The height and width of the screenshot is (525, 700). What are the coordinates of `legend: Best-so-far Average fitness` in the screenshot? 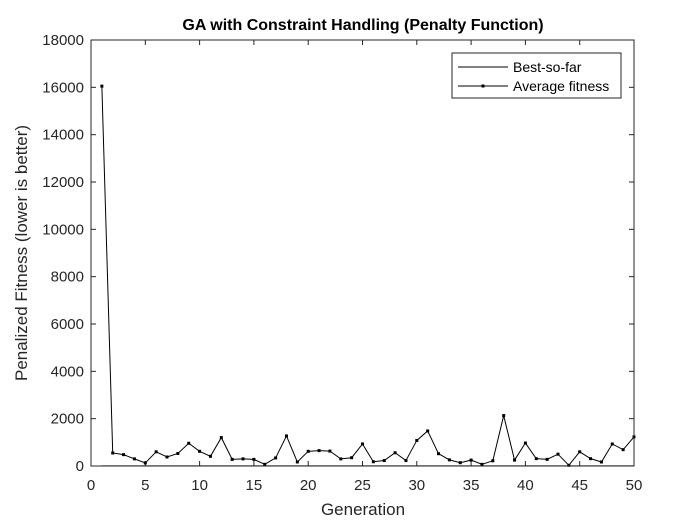 It's located at (536, 75).